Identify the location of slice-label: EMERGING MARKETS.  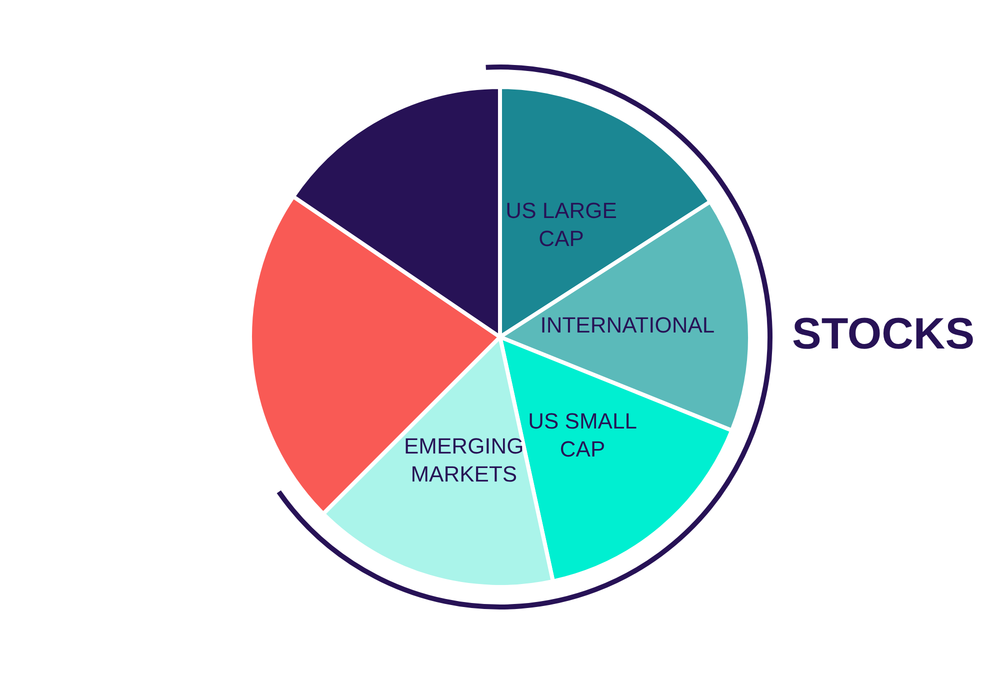
(464, 459).